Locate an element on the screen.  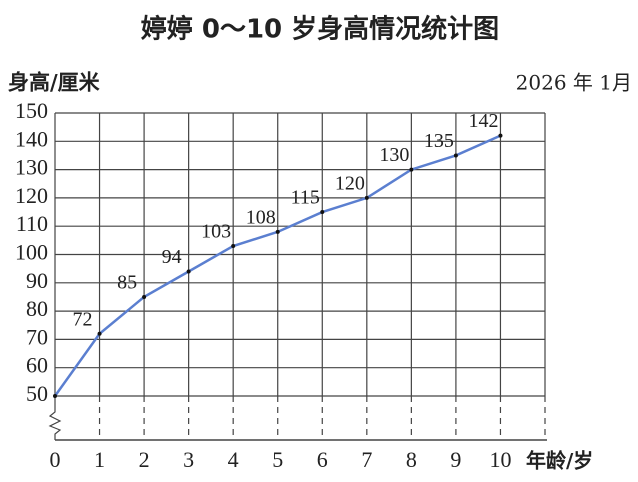
y-tick-label: 110 is located at coordinates (32, 223).